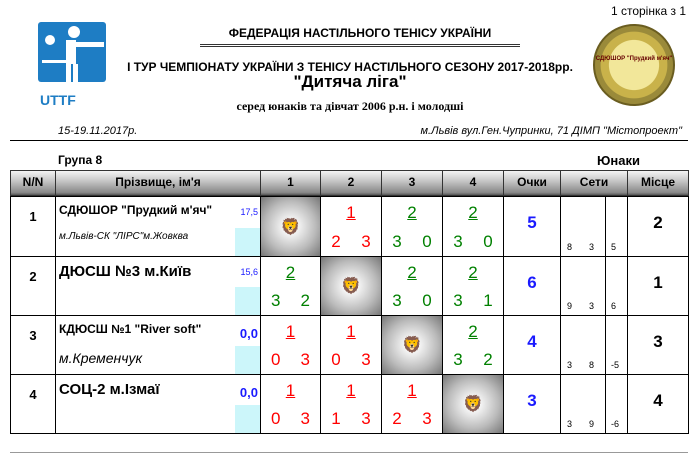 This screenshot has width=700, height=458. Describe the element at coordinates (58, 100) in the screenshot. I see `logo-text: UTTF` at that location.